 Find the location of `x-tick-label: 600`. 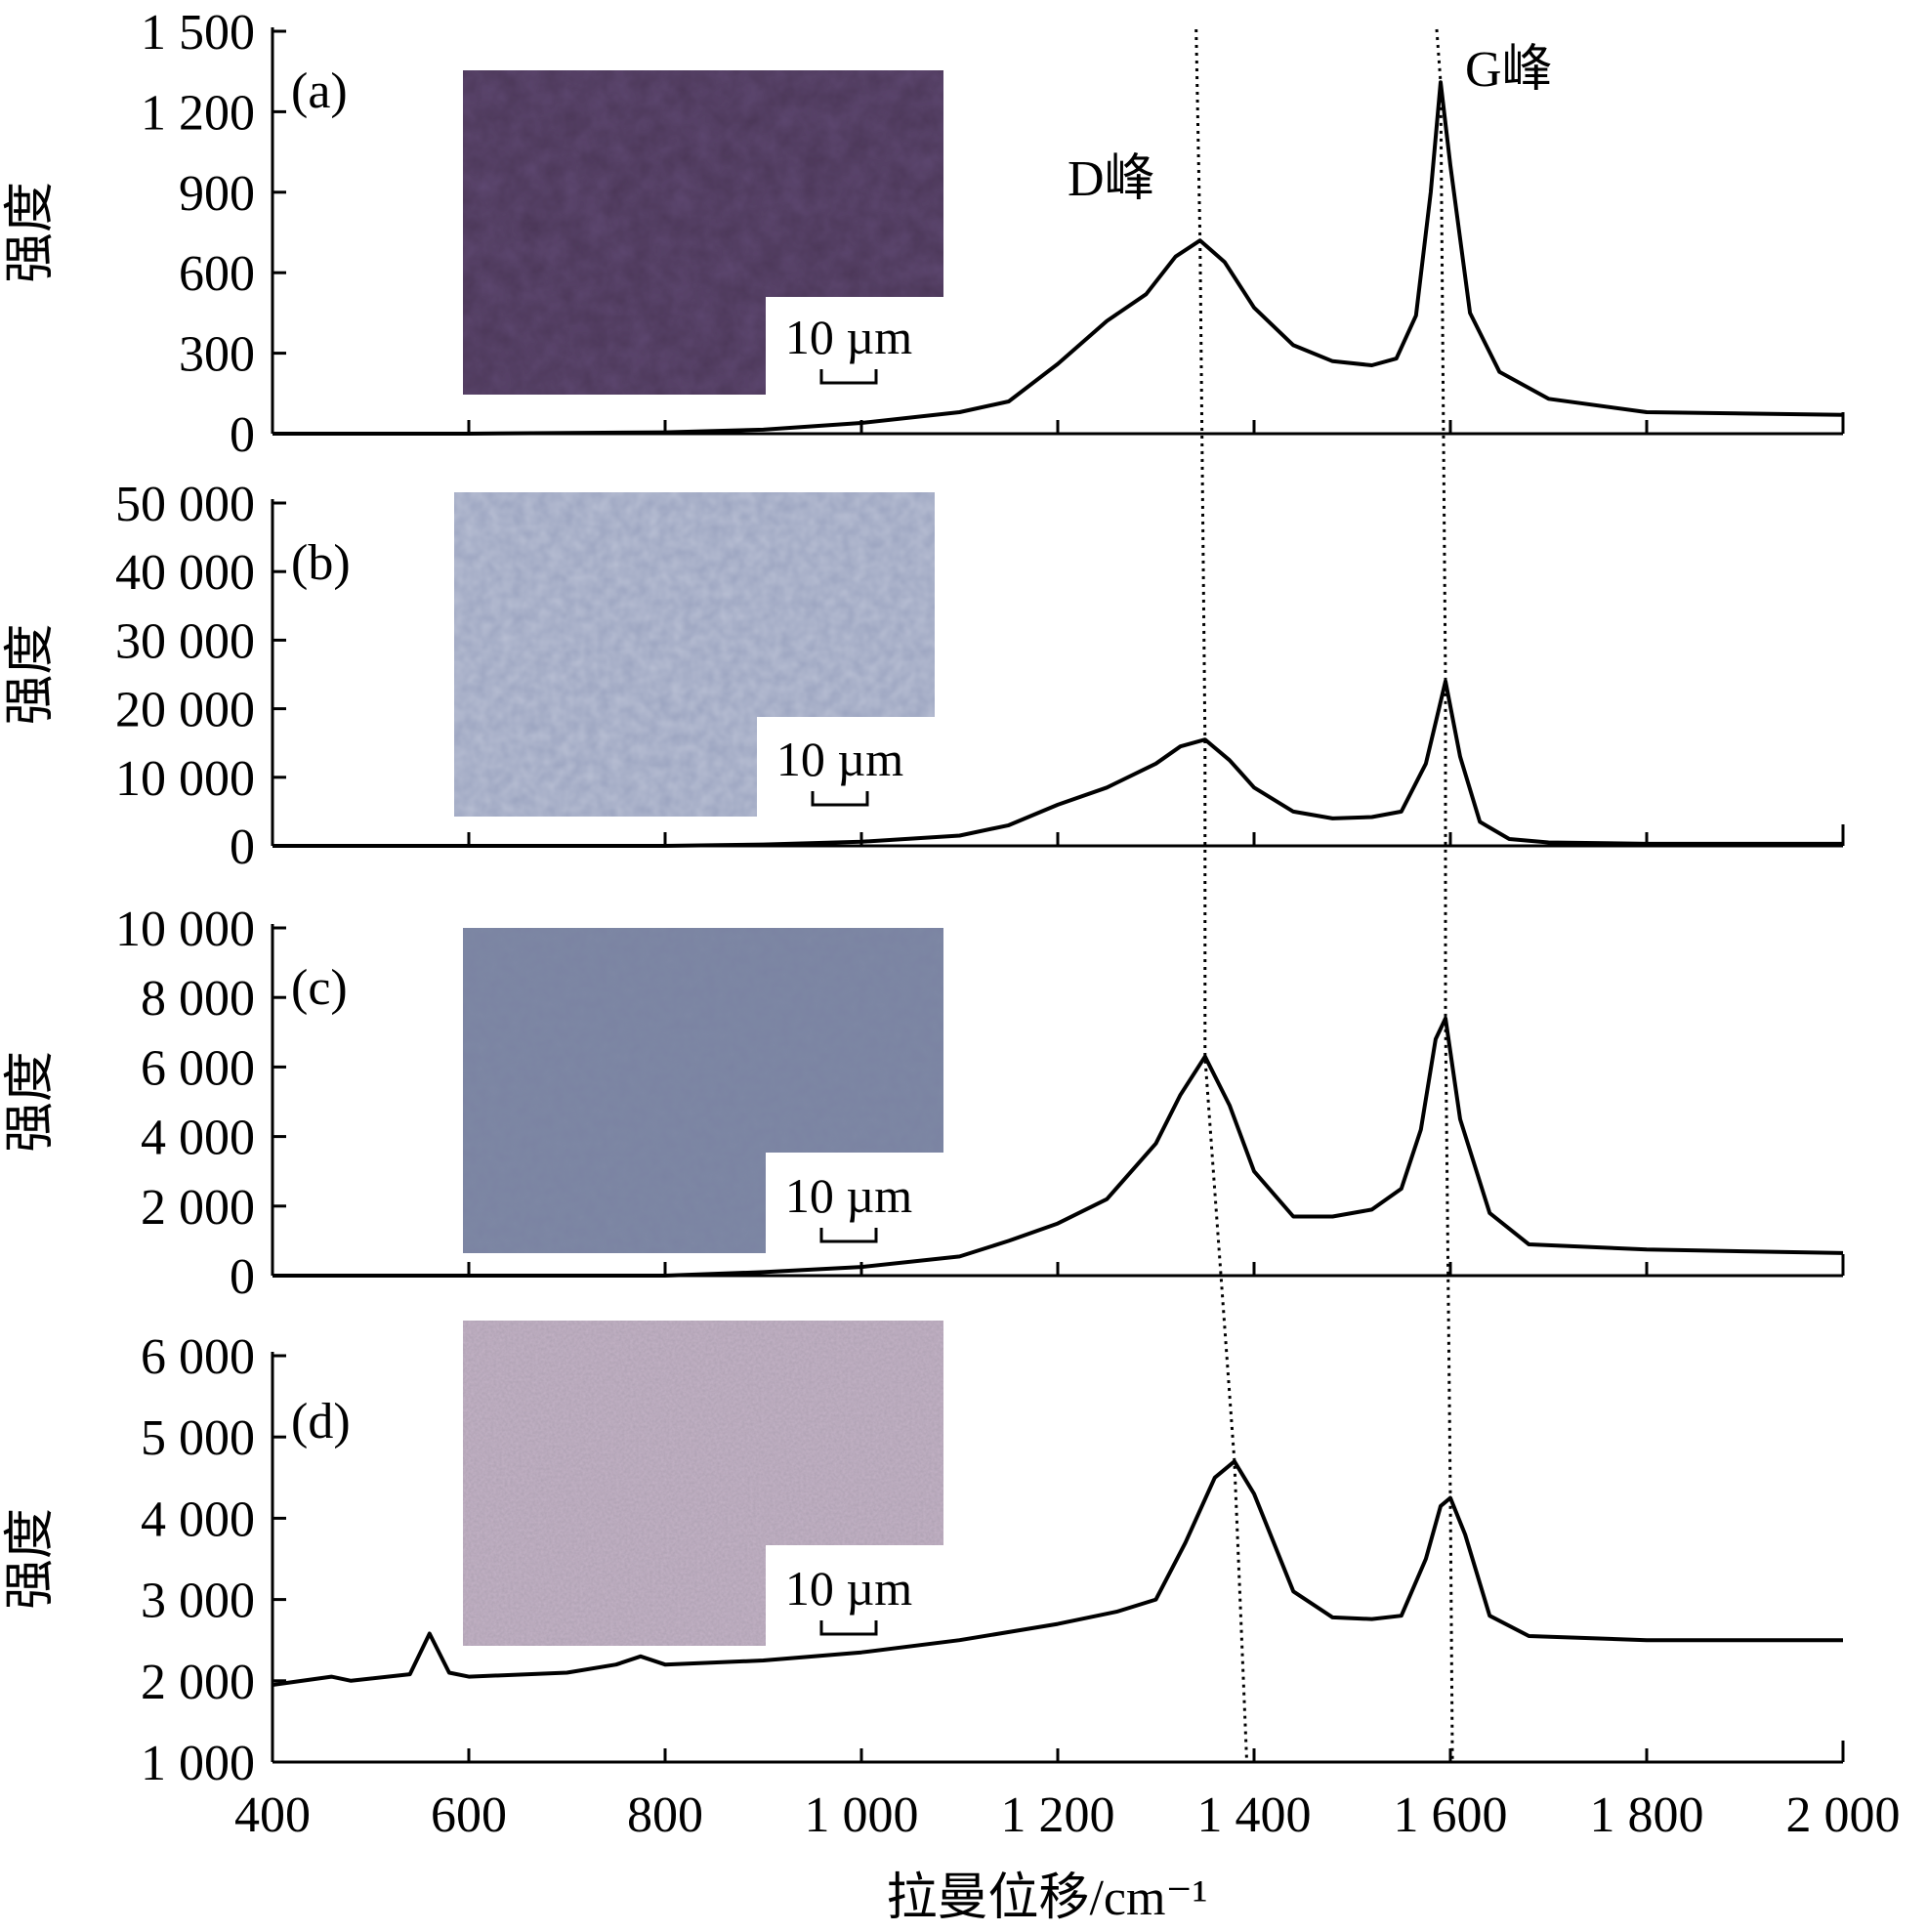

x-tick-label: 600 is located at coordinates (469, 1815).